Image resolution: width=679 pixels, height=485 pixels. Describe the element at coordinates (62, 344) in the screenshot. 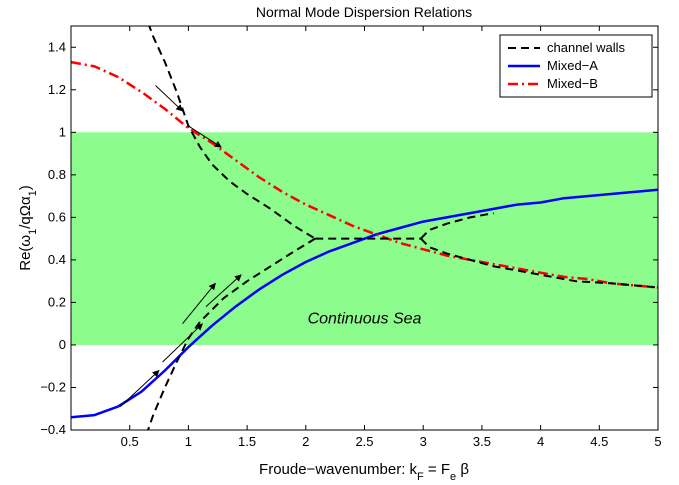

I see `y-tick-label: 0` at that location.